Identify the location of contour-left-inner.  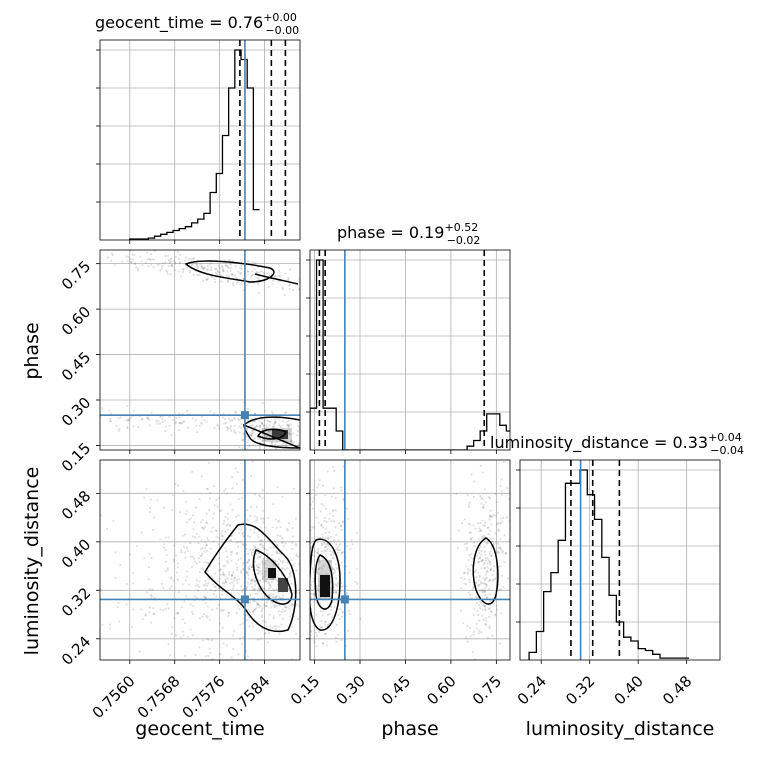
(324, 582).